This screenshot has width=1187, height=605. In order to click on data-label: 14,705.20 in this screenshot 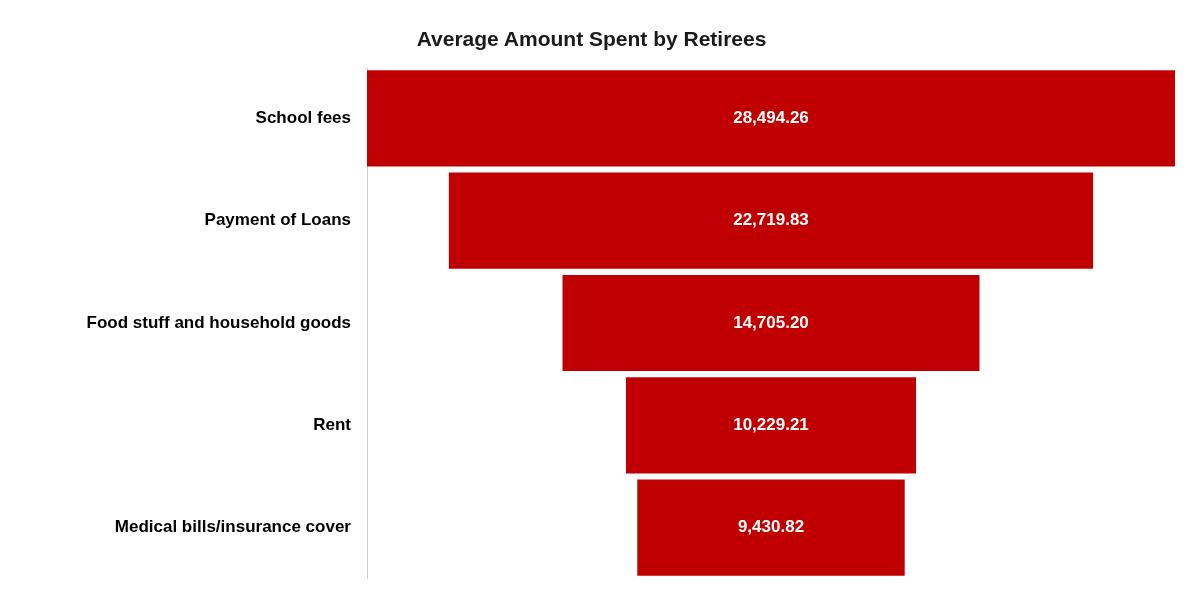, I will do `click(771, 322)`.